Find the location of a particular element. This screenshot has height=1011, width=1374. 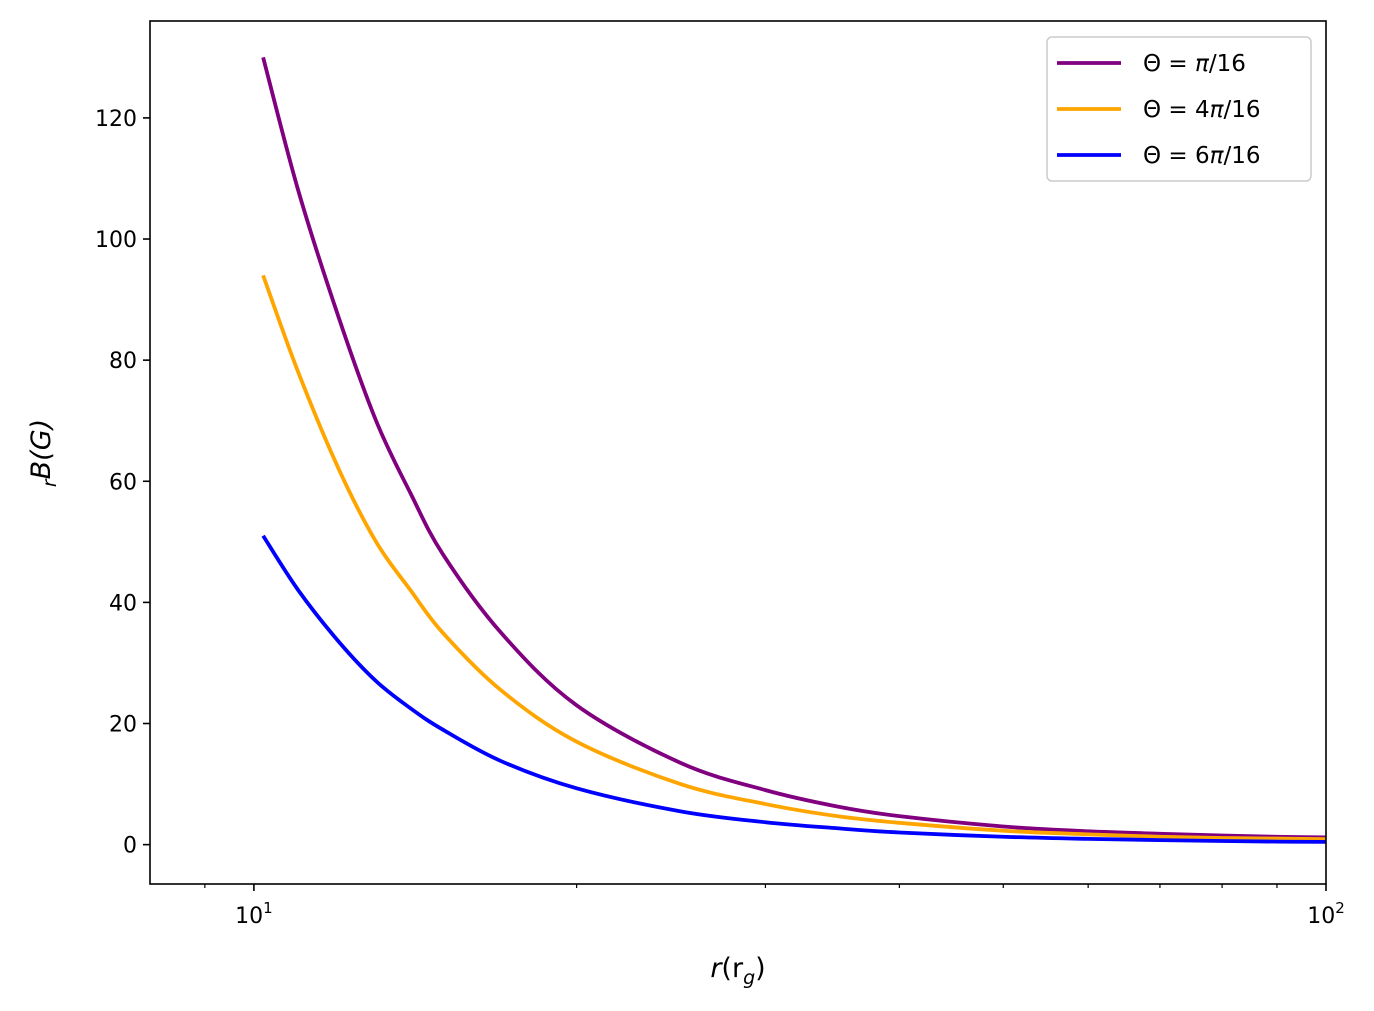

x-tick-label: 10² is located at coordinates (1326, 914).